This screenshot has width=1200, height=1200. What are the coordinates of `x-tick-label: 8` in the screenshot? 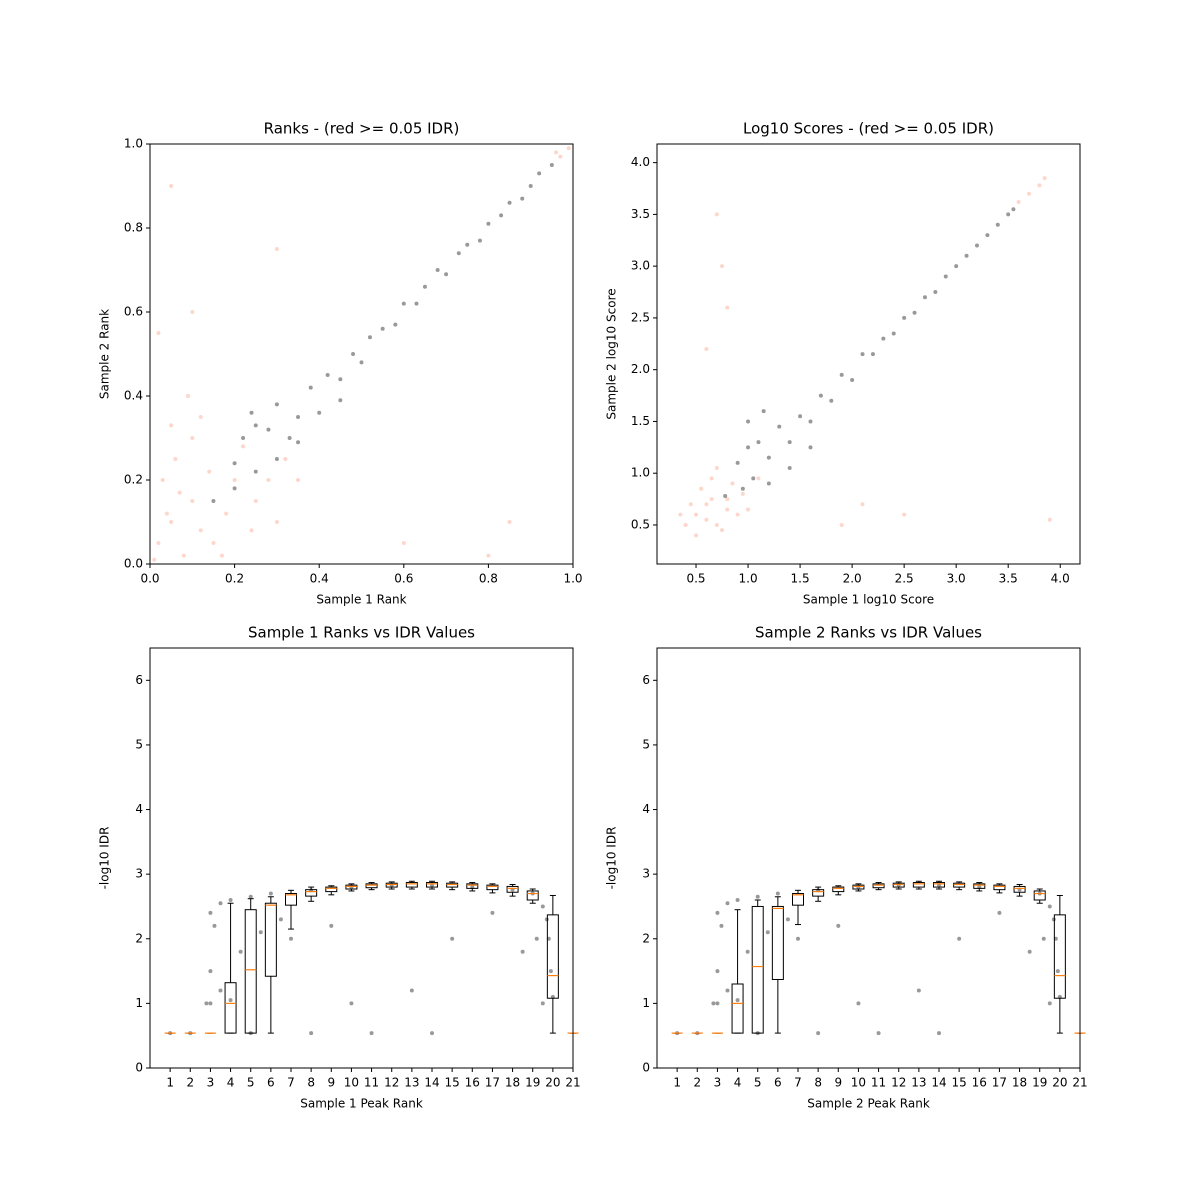 It's located at (311, 1083).